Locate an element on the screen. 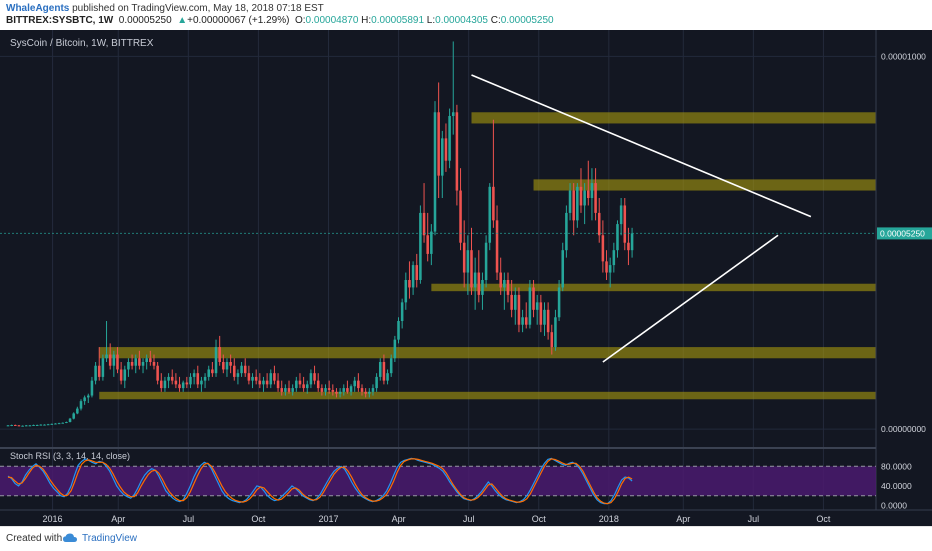  open-label: O: is located at coordinates (300, 20).